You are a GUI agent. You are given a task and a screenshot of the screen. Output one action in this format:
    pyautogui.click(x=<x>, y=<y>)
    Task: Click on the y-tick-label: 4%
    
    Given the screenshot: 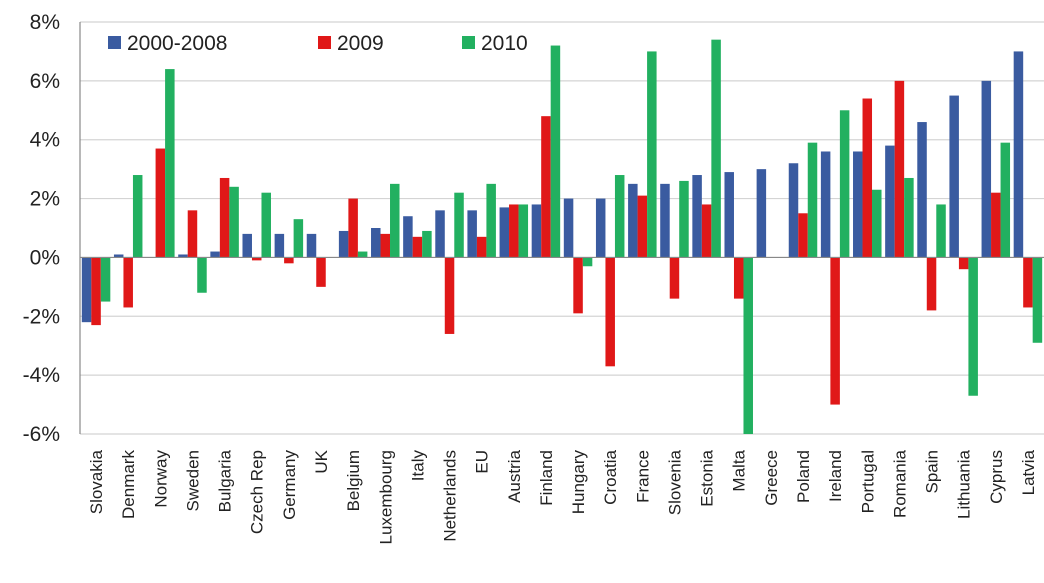 What is the action you would take?
    pyautogui.click(x=45, y=140)
    